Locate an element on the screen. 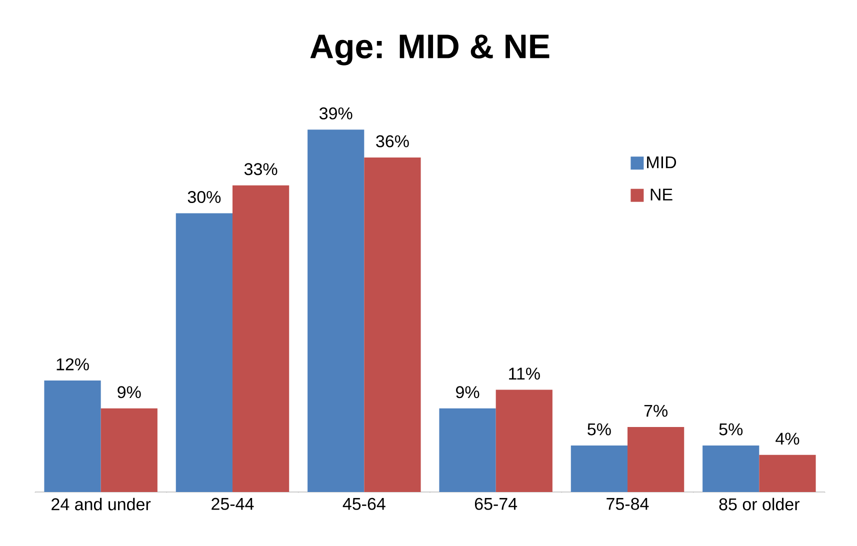  data-label: 36% is located at coordinates (392, 141).